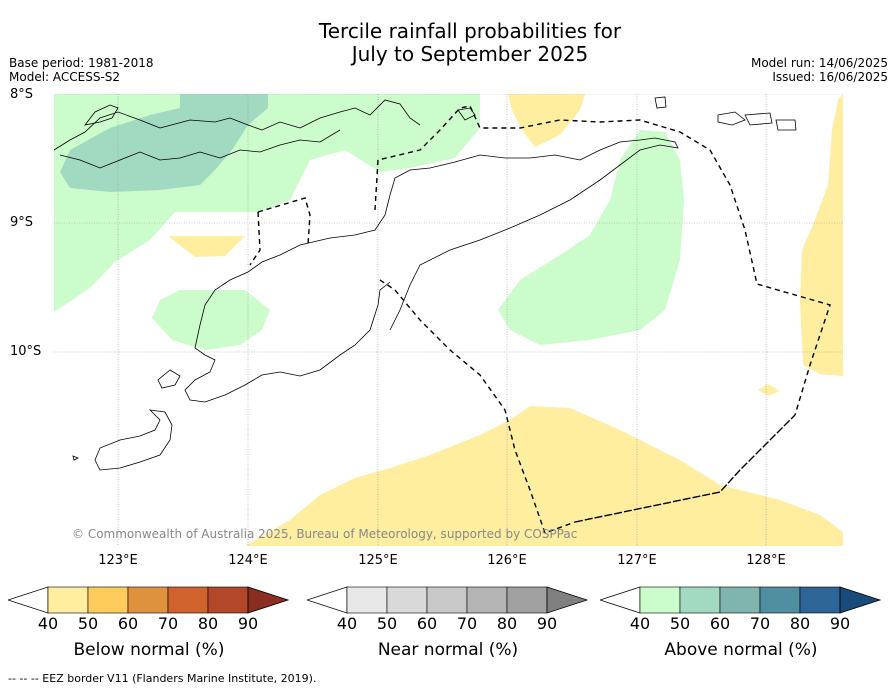 This screenshot has height=690, width=896. I want to click on above-normal-50-area, so click(164, 143).